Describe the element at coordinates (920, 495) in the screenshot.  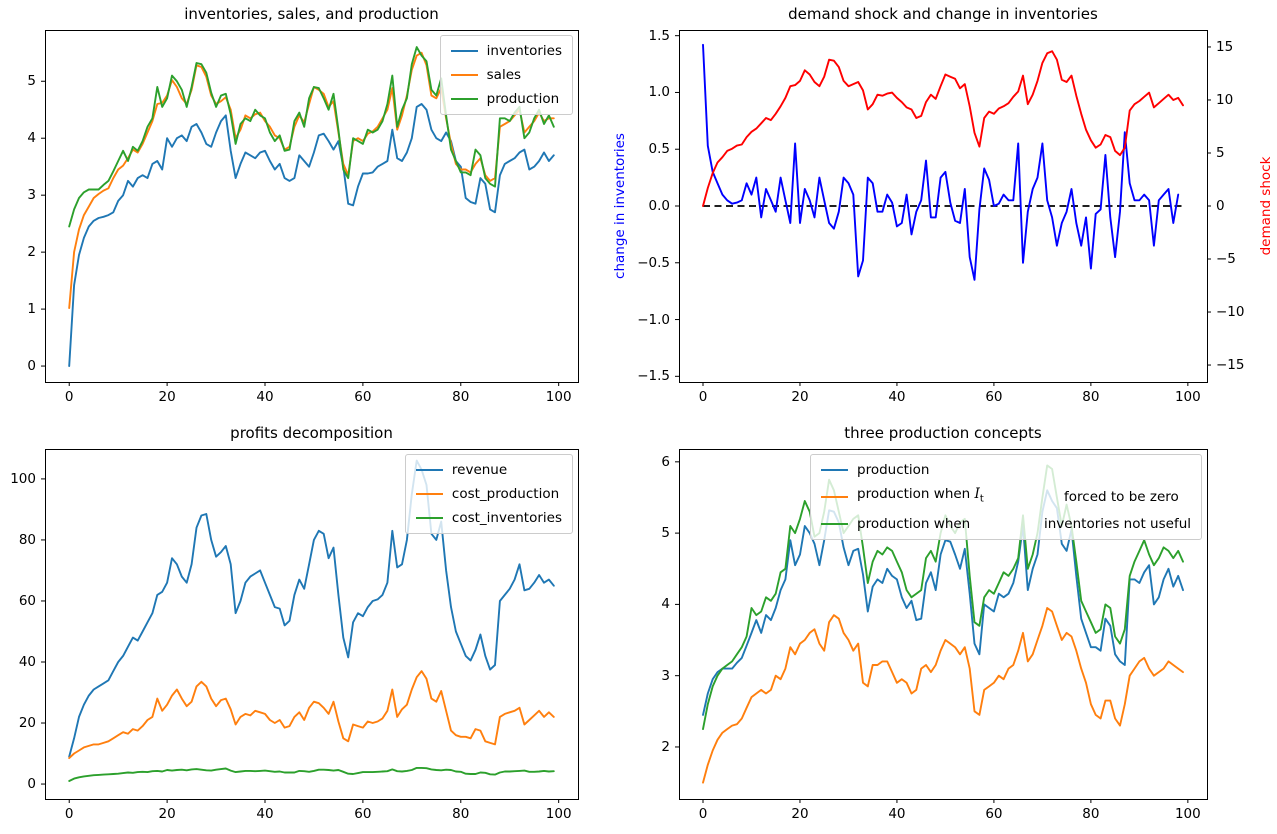
I see `legend-label: production when It` at that location.